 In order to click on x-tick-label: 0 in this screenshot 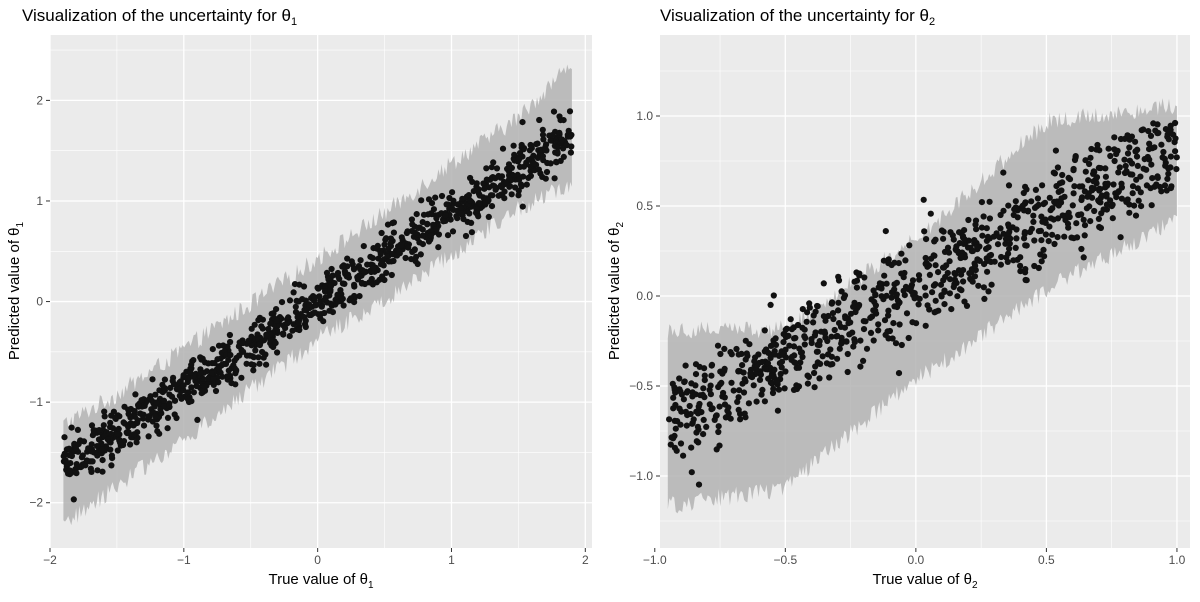, I will do `click(317, 560)`.